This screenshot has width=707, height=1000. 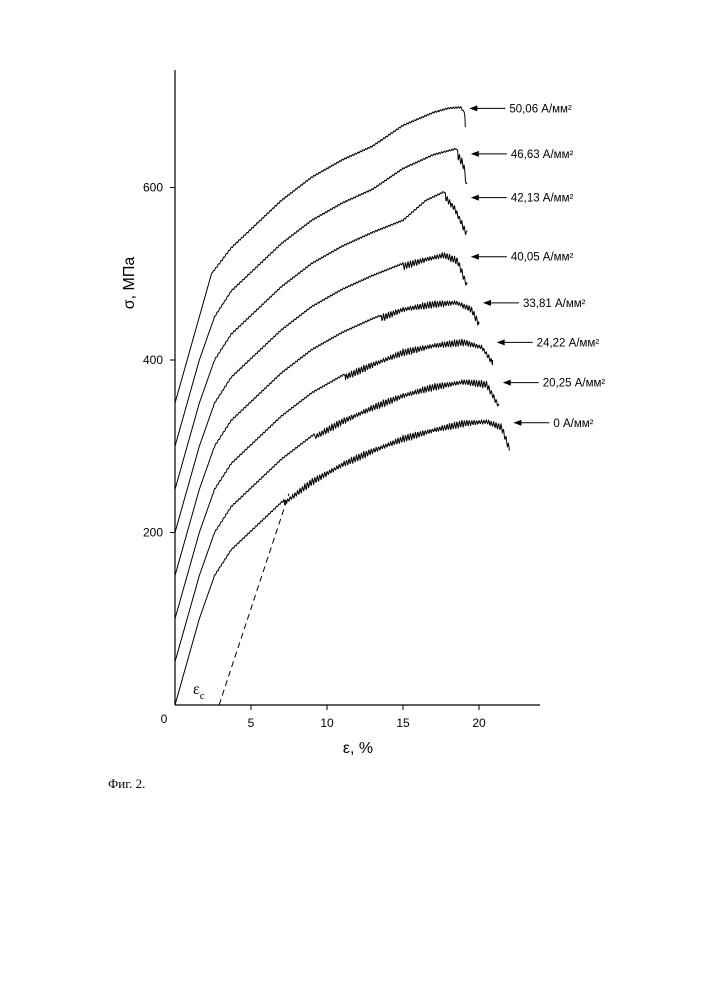 What do you see at coordinates (254, 599) in the screenshot?
I see `critical-strain-dashed-line` at bounding box center [254, 599].